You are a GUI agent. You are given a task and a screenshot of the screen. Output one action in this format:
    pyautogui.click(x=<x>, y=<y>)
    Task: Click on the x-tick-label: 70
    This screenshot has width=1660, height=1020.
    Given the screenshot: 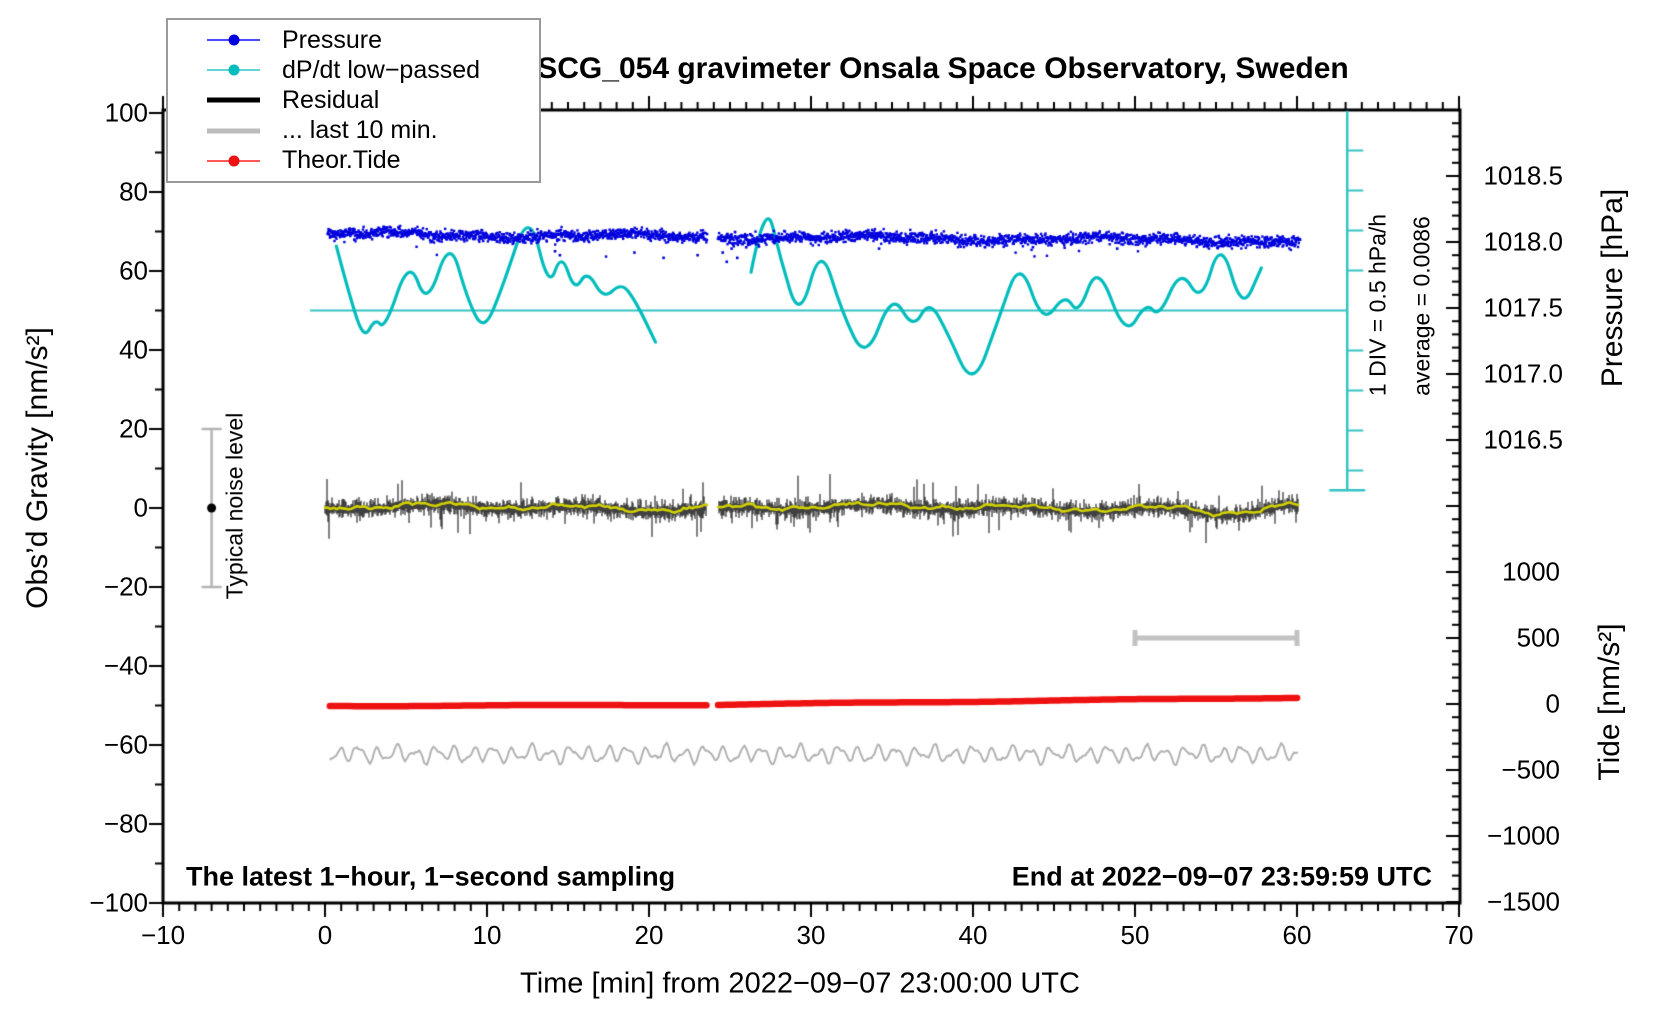 What is the action you would take?
    pyautogui.click(x=1459, y=935)
    